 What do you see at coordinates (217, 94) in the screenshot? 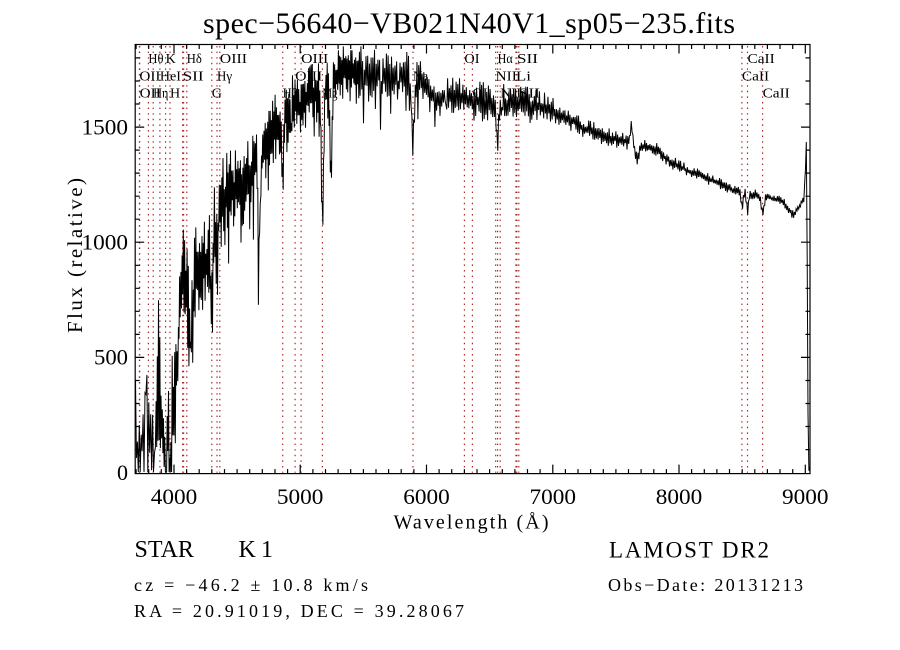
I see `svg-text: G` at bounding box center [217, 94].